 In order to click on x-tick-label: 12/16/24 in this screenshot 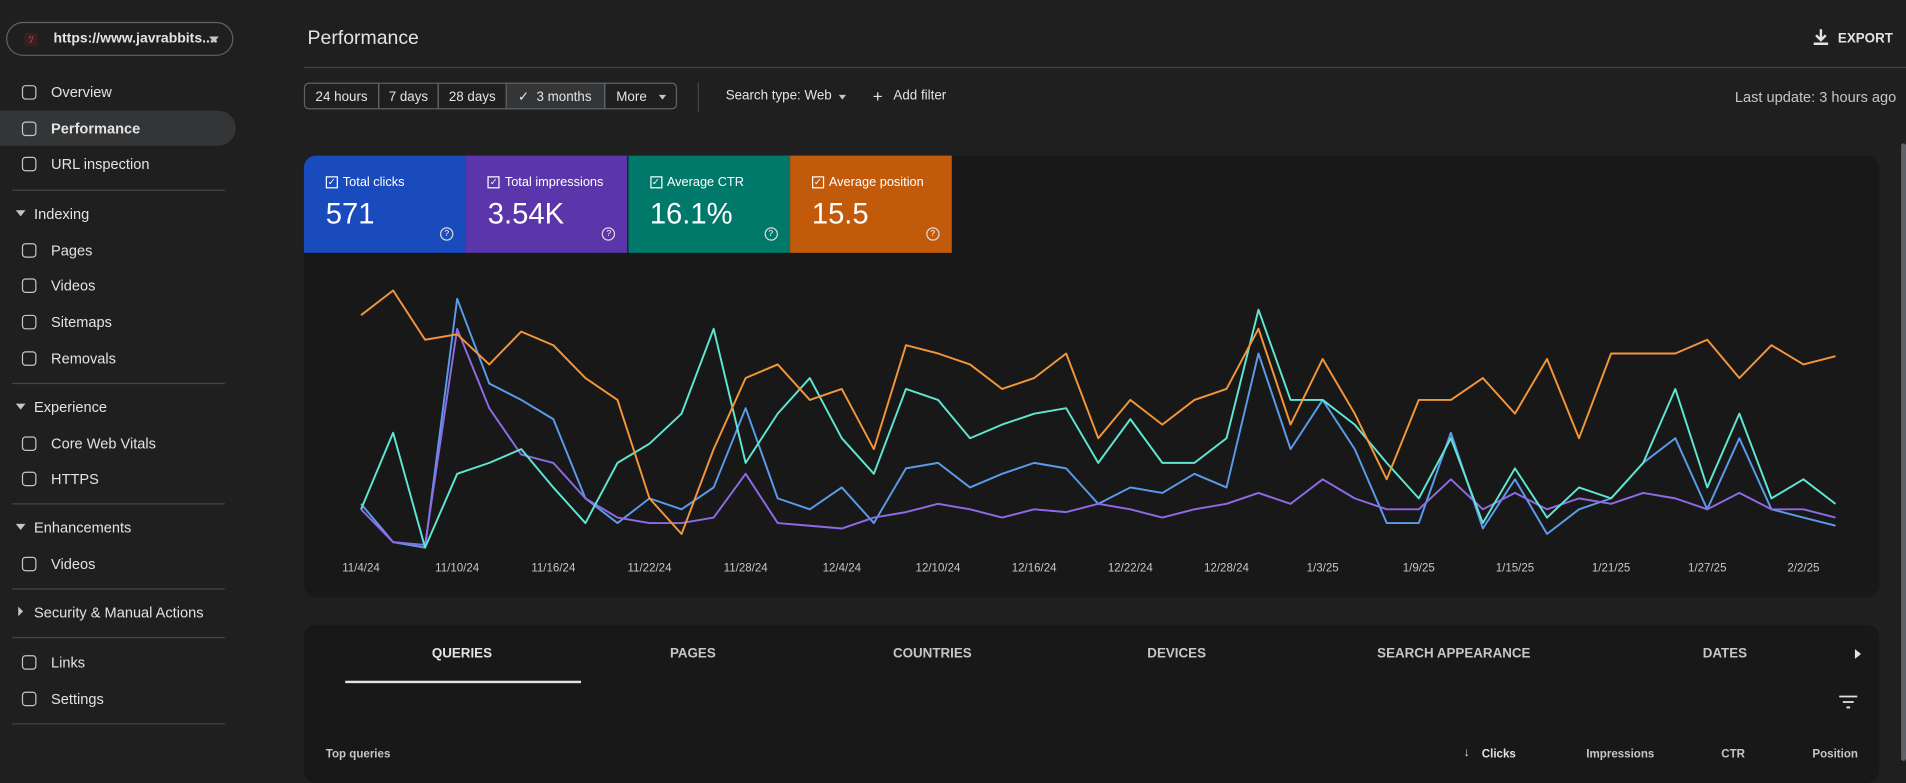, I will do `click(1034, 568)`.